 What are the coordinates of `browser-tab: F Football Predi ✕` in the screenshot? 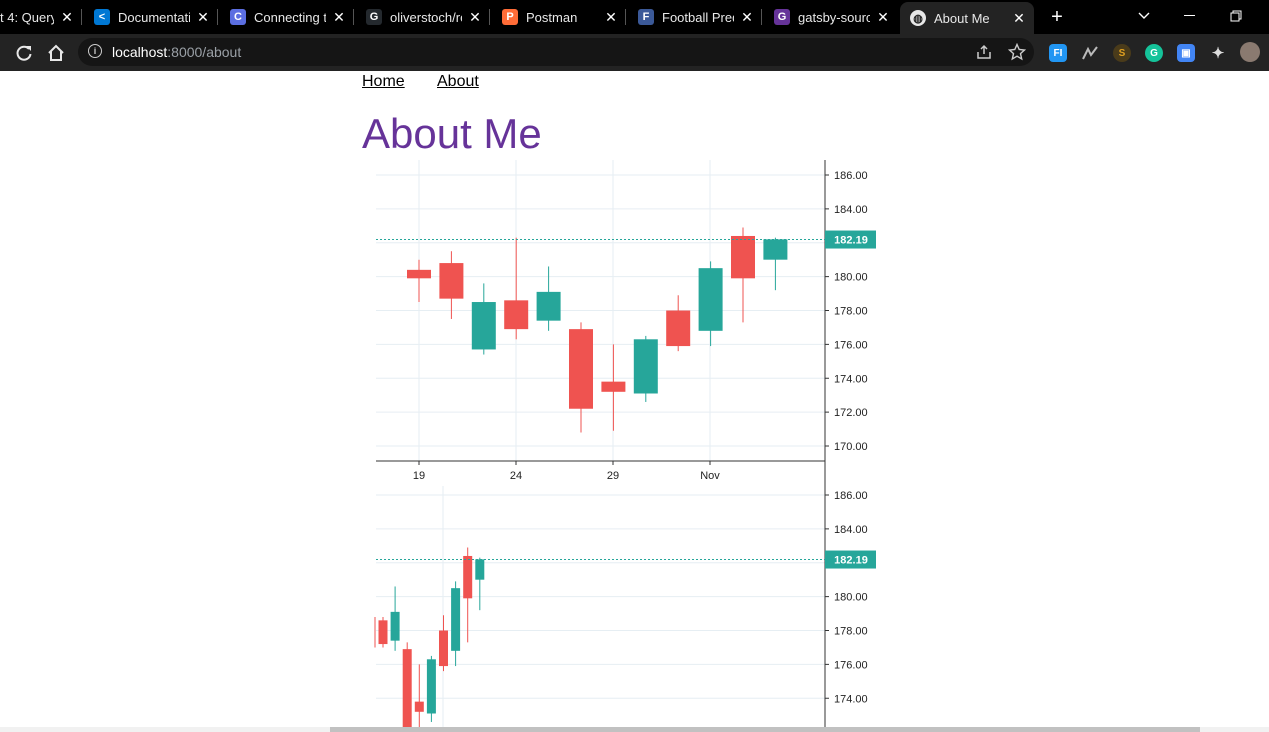 It's located at (695, 17).